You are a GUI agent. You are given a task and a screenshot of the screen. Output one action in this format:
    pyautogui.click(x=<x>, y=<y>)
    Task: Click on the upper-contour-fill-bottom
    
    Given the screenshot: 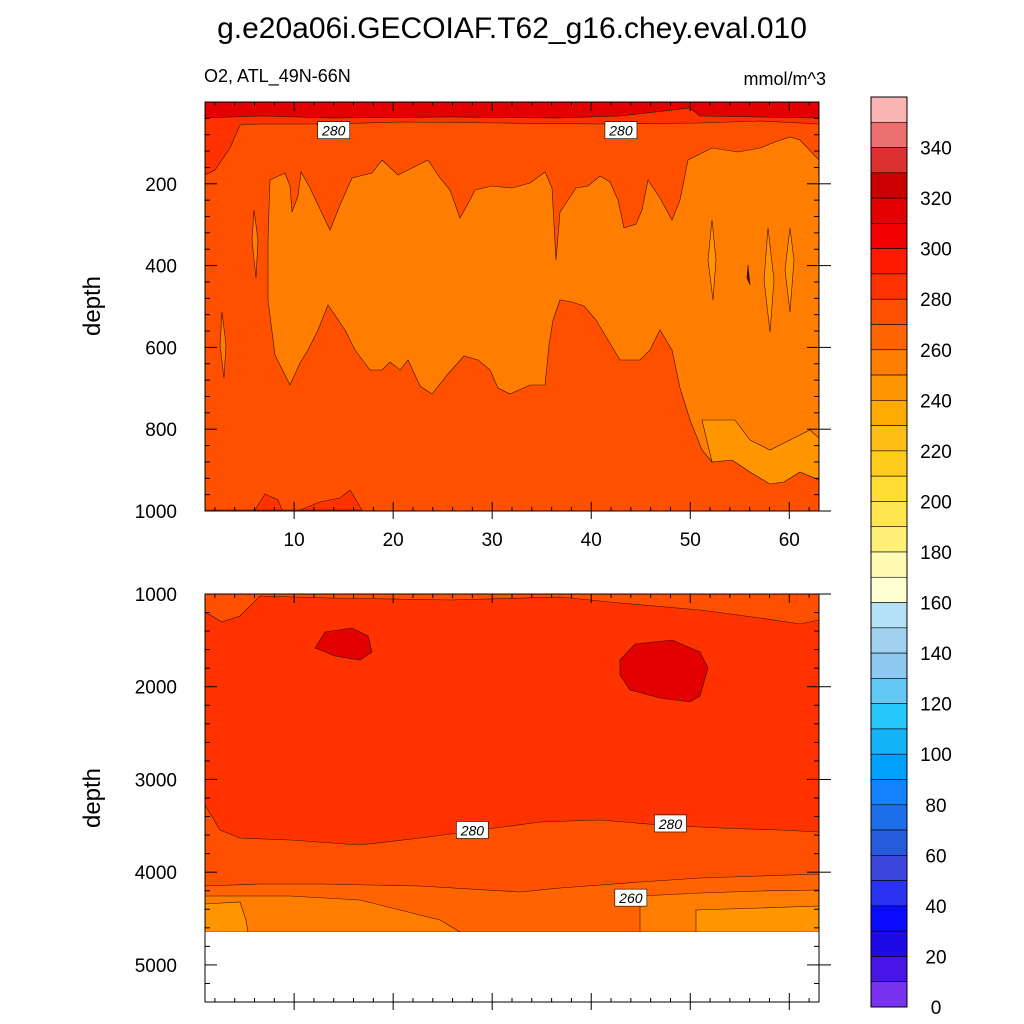 What is the action you would take?
    pyautogui.click(x=284, y=500)
    